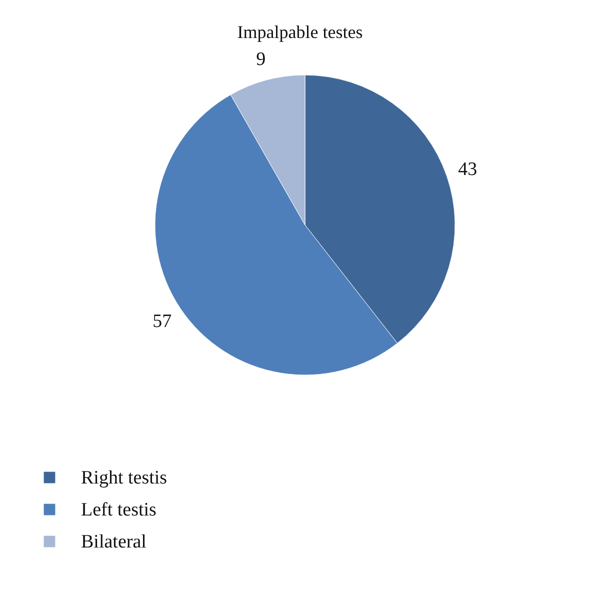 The height and width of the screenshot is (592, 600). What do you see at coordinates (124, 478) in the screenshot?
I see `legend-label: Right testis` at bounding box center [124, 478].